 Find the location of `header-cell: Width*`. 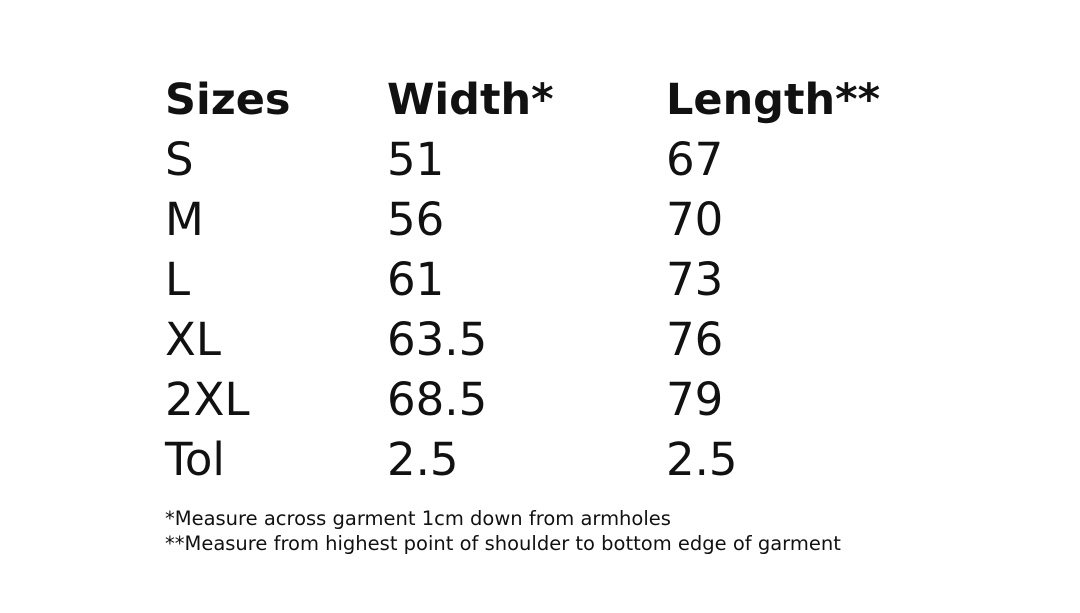

header-cell: Width* is located at coordinates (470, 100).